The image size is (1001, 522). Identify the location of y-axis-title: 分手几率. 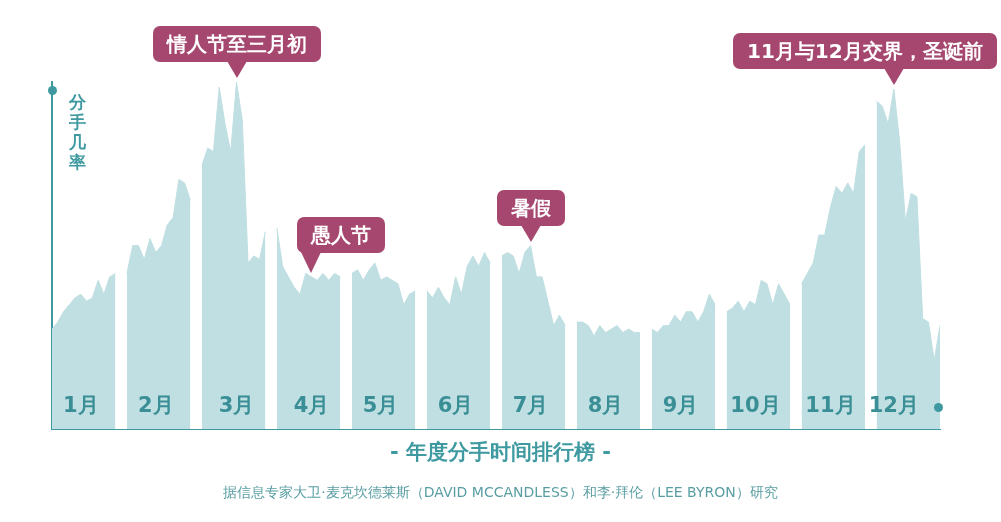
(77, 132).